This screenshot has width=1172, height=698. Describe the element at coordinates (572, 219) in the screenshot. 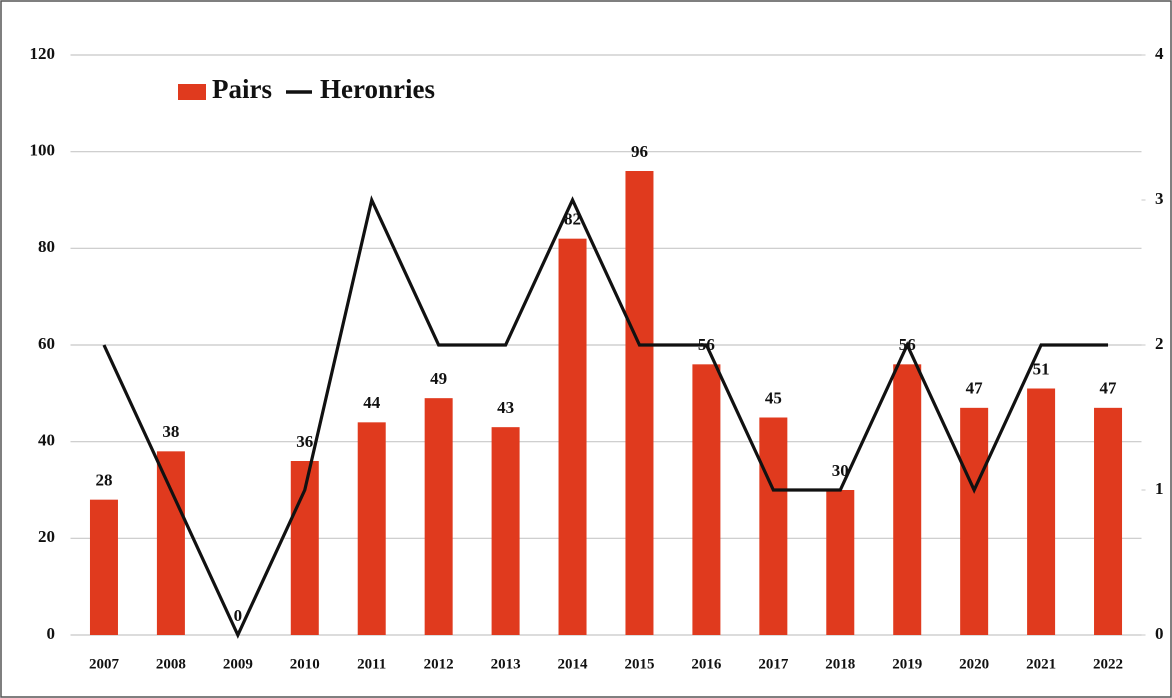

I see `value-label: 82` at that location.